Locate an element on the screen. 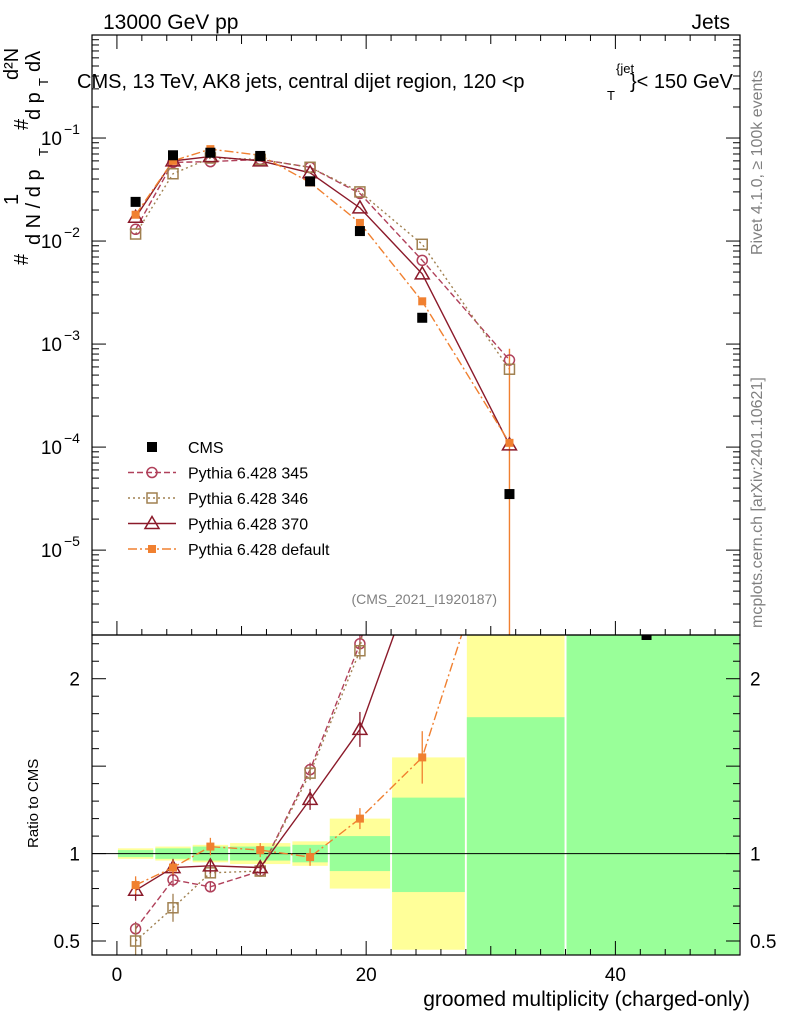 Image resolution: width=786 pixels, height=1029 pixels. ratio-y-tick-label: 2 is located at coordinates (74, 680).